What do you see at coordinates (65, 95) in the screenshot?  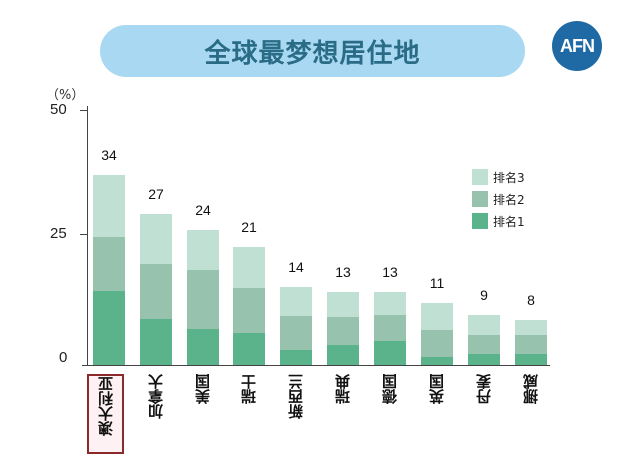 I see `y-axis-unit-label: （%）` at bounding box center [65, 95].